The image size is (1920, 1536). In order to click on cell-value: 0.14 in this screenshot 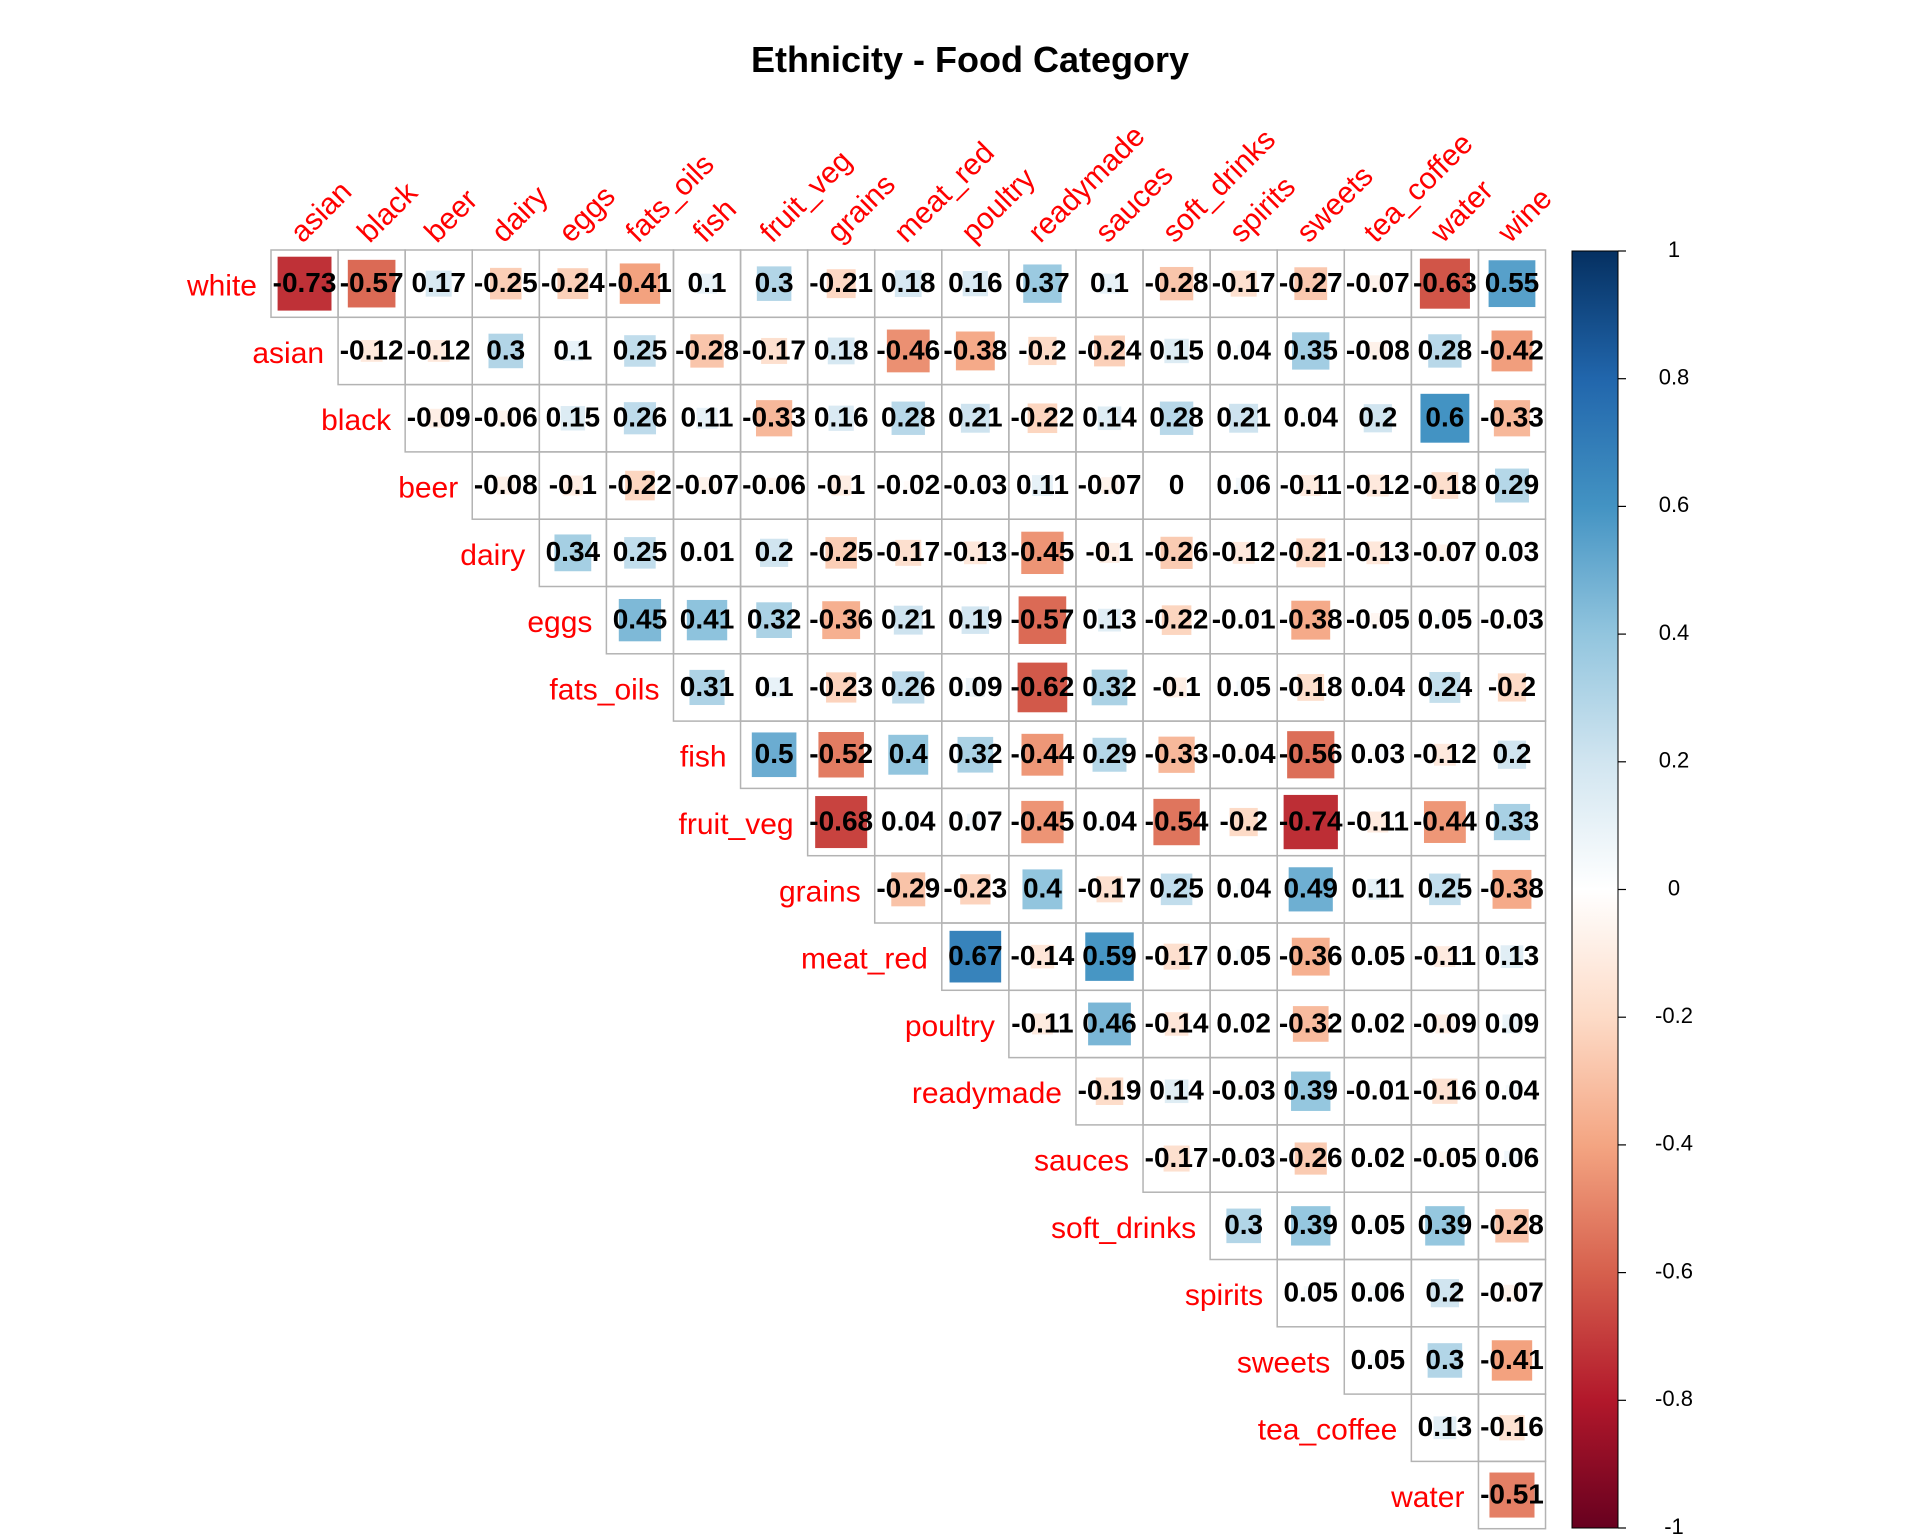, I will do `click(1176, 1090)`.